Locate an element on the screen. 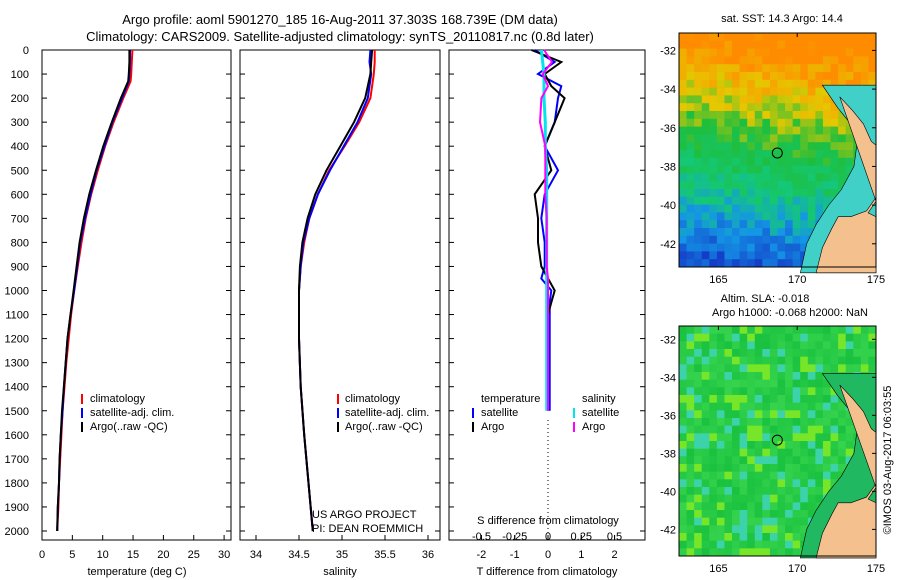 This screenshot has height=580, width=900. lat-tick-label: -32 is located at coordinates (668, 51).